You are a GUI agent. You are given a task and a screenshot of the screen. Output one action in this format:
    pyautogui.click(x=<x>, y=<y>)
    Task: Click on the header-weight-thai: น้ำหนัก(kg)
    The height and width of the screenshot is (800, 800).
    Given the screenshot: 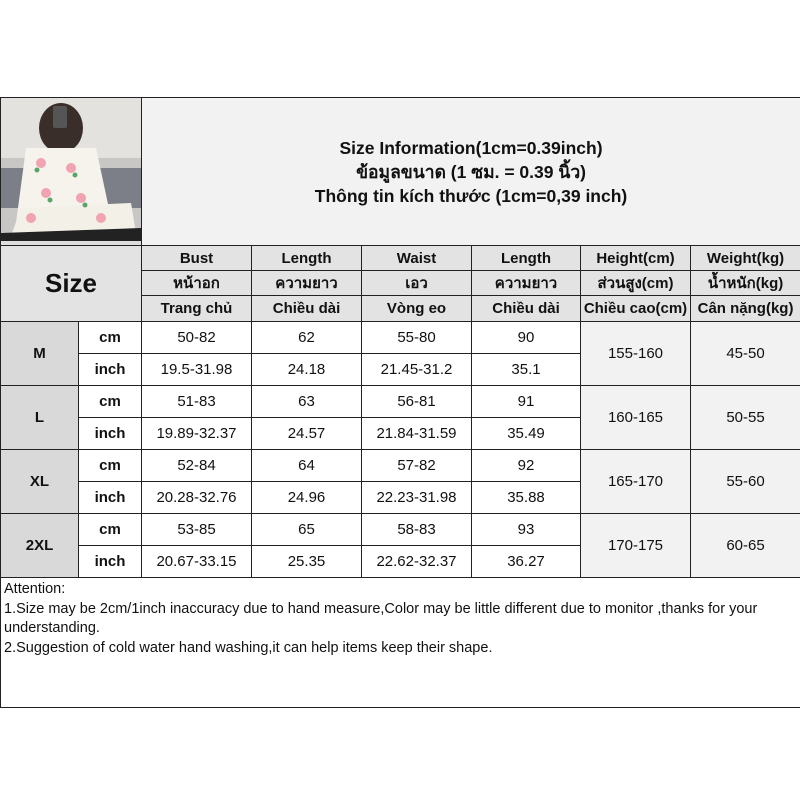 What is the action you would take?
    pyautogui.click(x=744, y=283)
    